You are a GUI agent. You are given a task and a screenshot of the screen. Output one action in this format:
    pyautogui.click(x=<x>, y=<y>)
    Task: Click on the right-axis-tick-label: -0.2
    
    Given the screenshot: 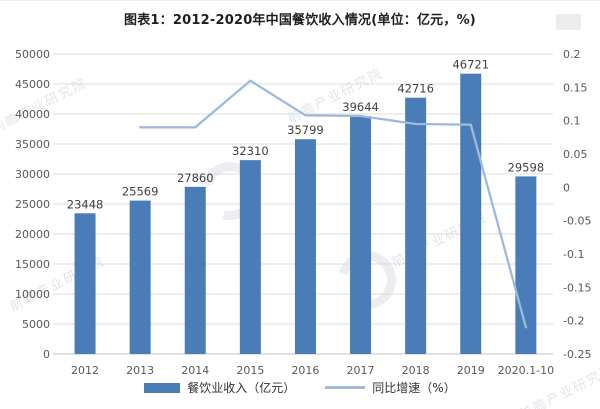 What is the action you would take?
    pyautogui.click(x=573, y=321)
    